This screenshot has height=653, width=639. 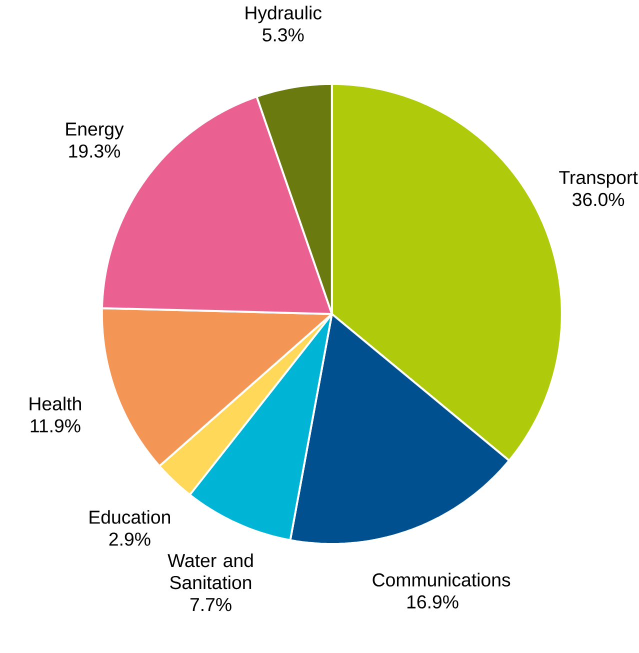 I want to click on data-label: 19.3%, so click(x=94, y=151).